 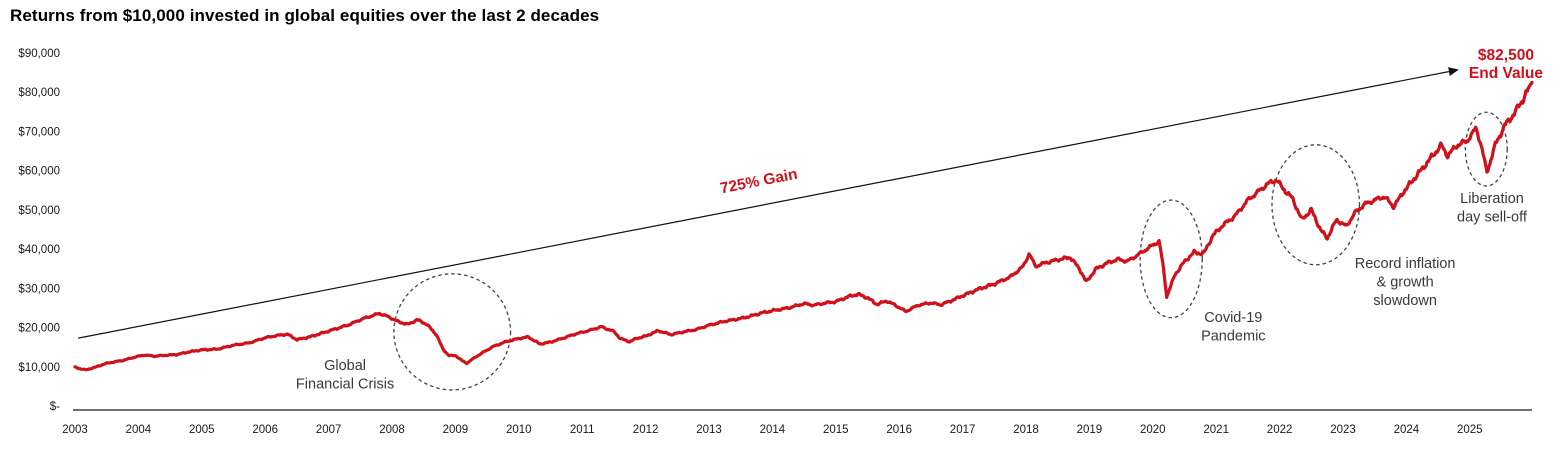 What do you see at coordinates (39, 368) in the screenshot?
I see `y-axis-tick-label: $10,000` at bounding box center [39, 368].